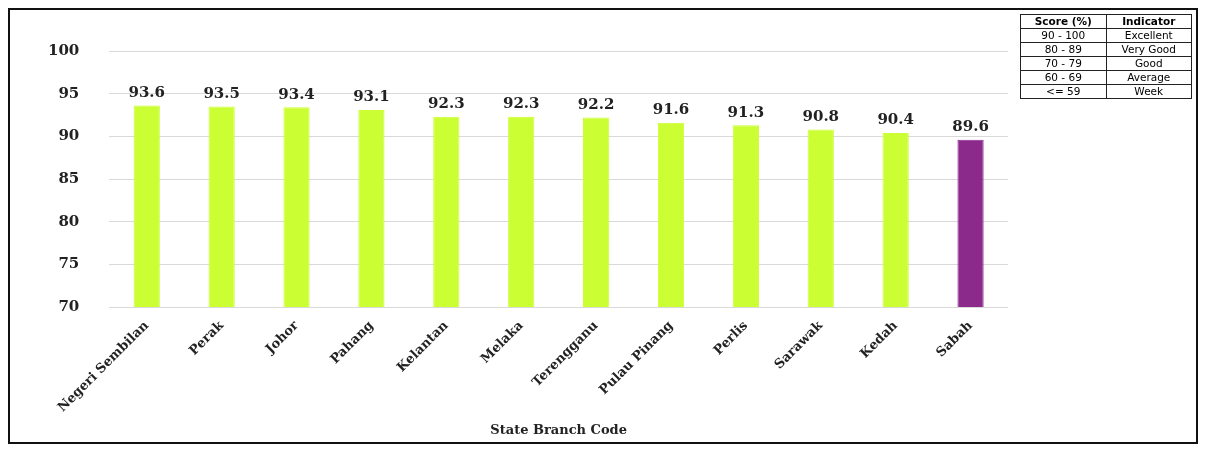  Describe the element at coordinates (69, 177) in the screenshot. I see `y-tick-label: 85` at that location.